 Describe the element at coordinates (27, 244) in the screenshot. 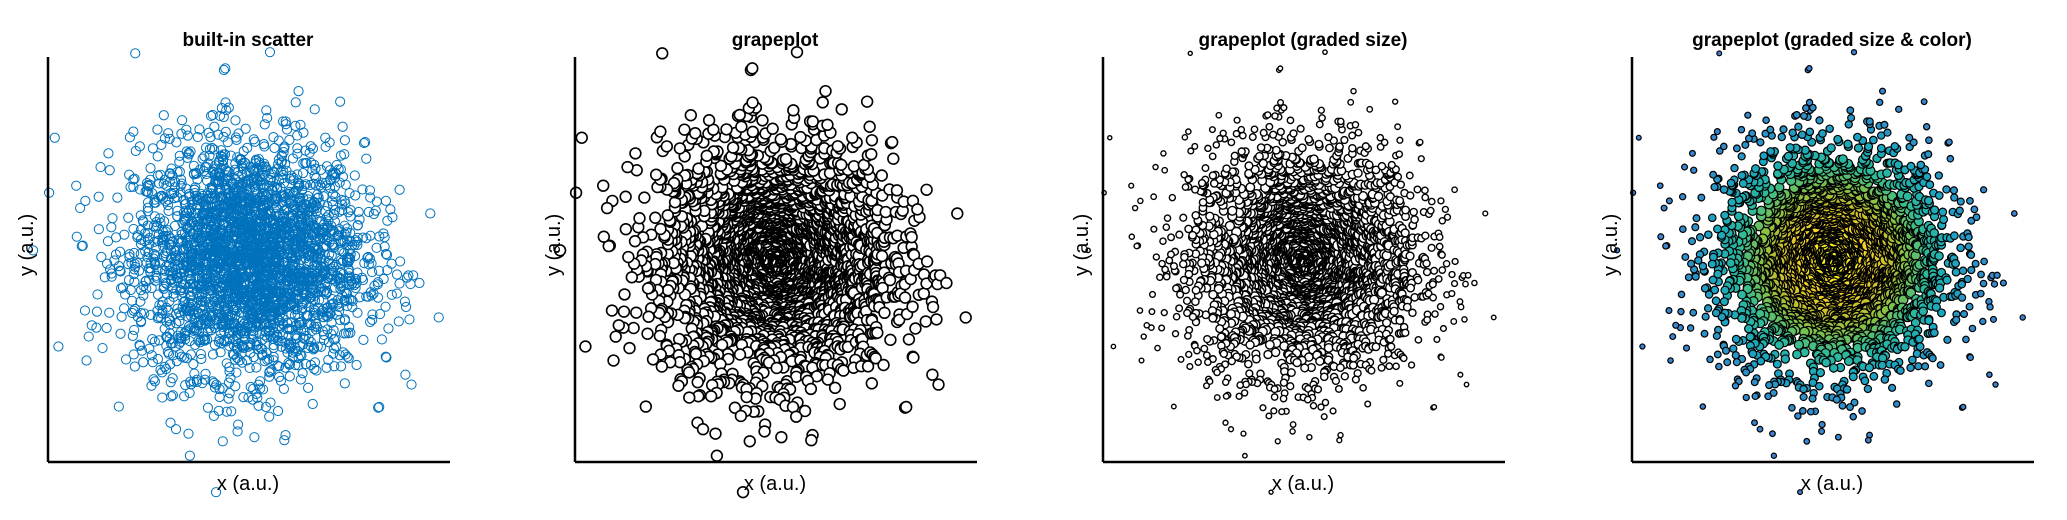

I see `y-axis-label: y (a.u.)` at that location.